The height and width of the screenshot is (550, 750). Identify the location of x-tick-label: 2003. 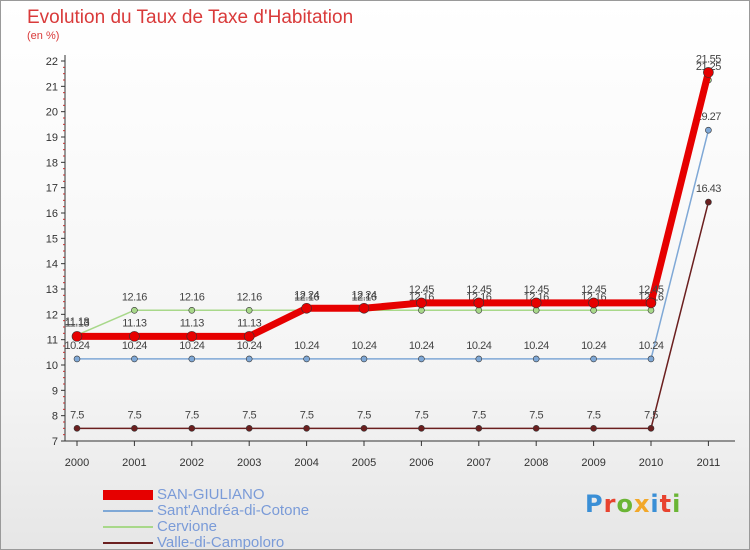
(249, 463).